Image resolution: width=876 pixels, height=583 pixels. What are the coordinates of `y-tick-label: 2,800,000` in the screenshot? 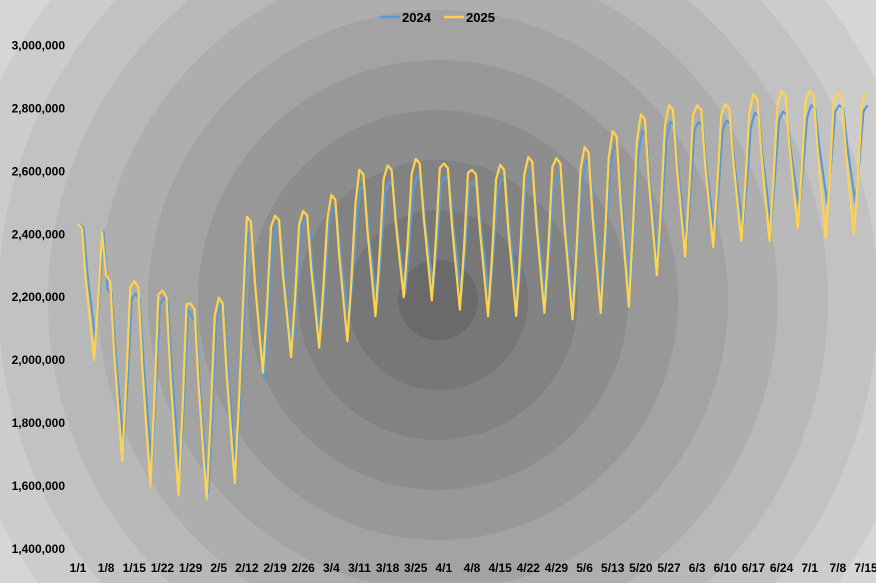 It's located at (39, 108).